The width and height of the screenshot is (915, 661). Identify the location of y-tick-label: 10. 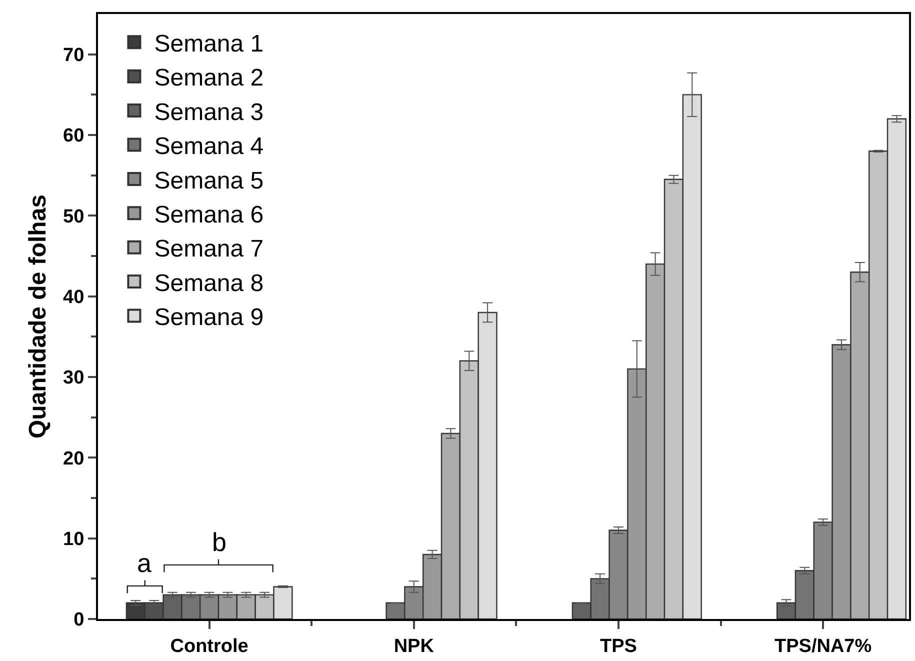
(73, 539).